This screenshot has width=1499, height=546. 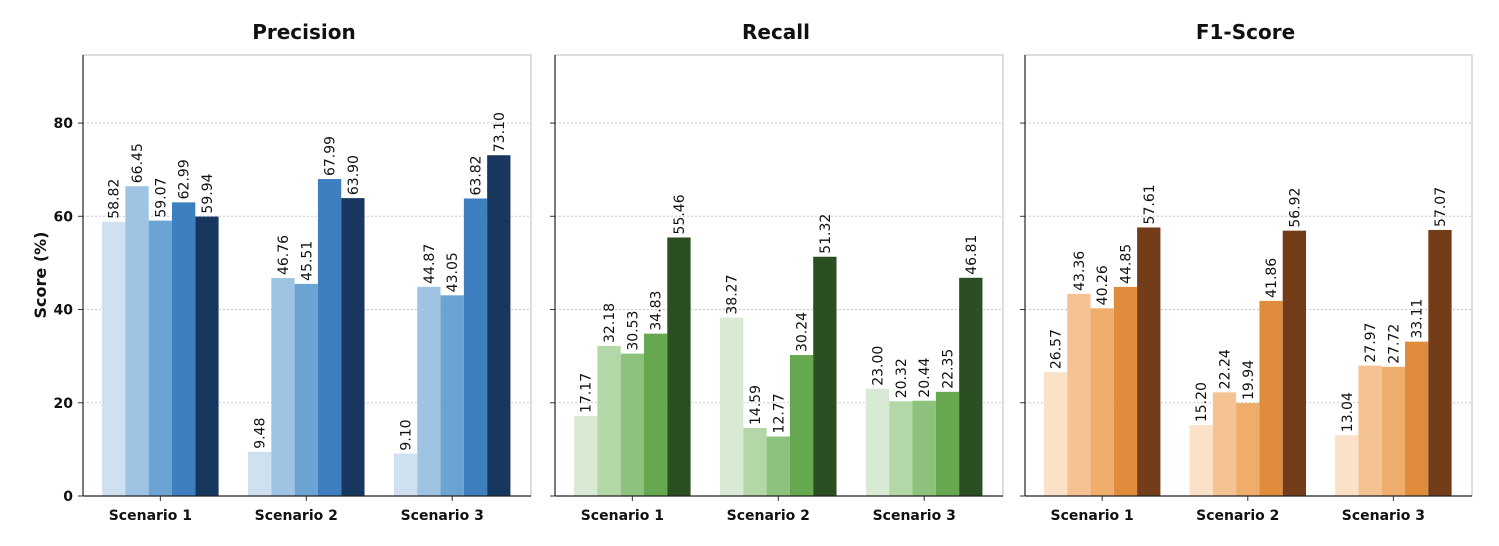 What do you see at coordinates (453, 272) in the screenshot?
I see `value-label: 43.05` at bounding box center [453, 272].